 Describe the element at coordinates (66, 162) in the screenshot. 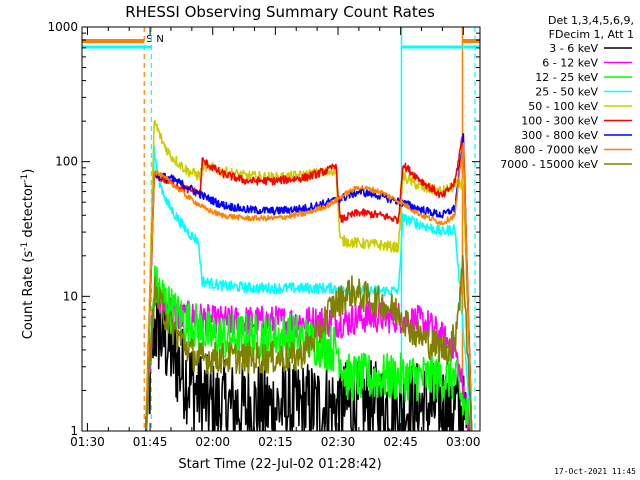

I see `y-tick-label: 100` at that location.